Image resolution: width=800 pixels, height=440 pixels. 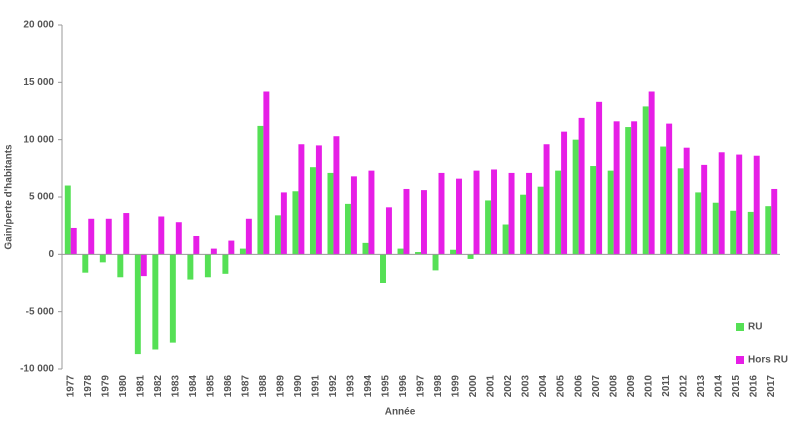 What do you see at coordinates (140, 386) in the screenshot?
I see `x-tick-label: 1981` at bounding box center [140, 386].